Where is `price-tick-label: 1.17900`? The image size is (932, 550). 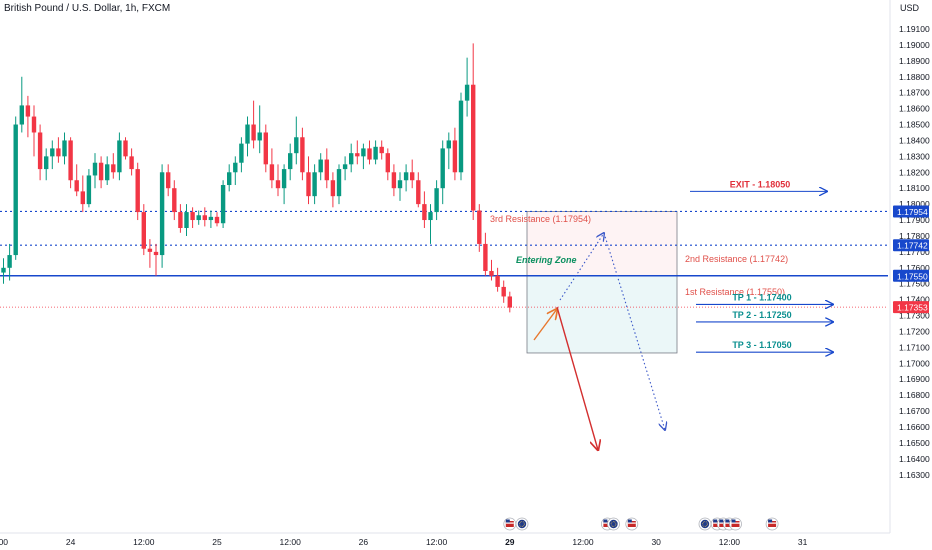
price-tick-label: 1.17900 is located at coordinates (914, 220).